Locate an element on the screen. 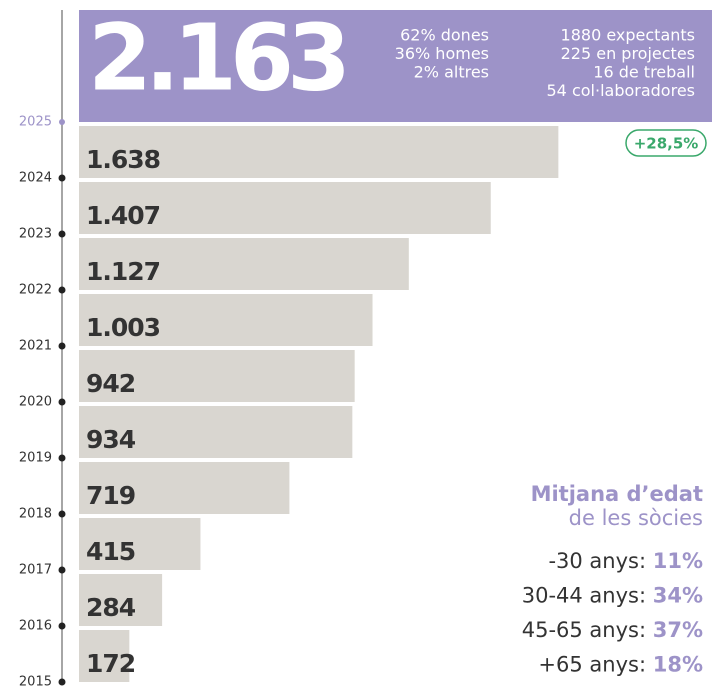 The width and height of the screenshot is (712, 687). year-label: 2015 is located at coordinates (35, 681).